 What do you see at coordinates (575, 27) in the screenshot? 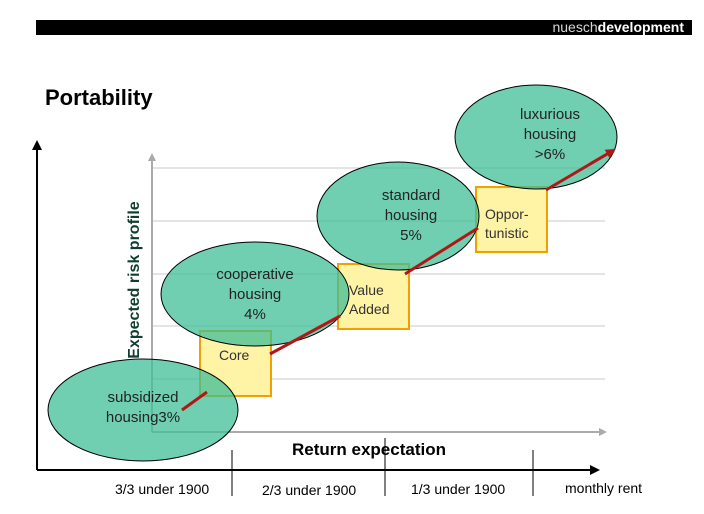
I see `brand-light-text: nuesch` at bounding box center [575, 27].